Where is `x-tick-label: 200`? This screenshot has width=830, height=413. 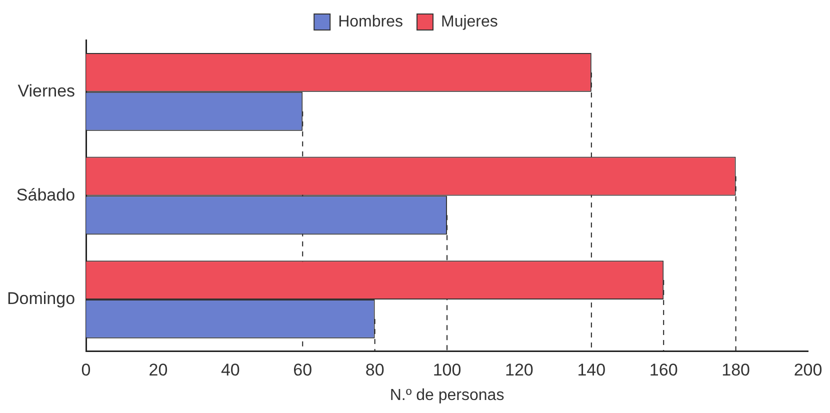 x-tick-label: 200 is located at coordinates (808, 370).